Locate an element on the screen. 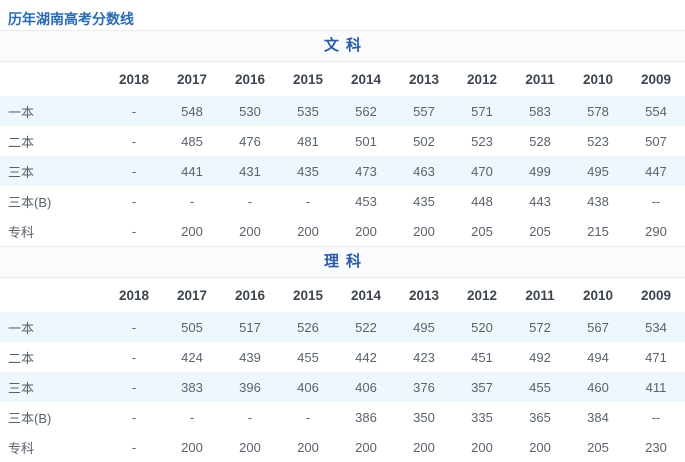  score-cell: -- is located at coordinates (656, 201).